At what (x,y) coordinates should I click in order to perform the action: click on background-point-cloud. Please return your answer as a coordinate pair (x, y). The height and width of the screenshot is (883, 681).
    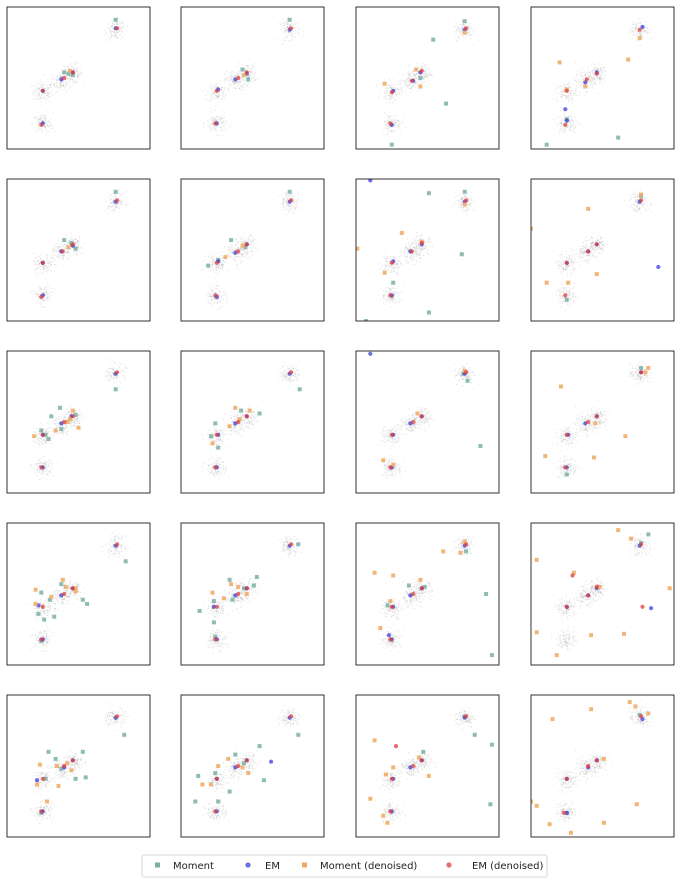
    Looking at the image, I should click on (252, 594).